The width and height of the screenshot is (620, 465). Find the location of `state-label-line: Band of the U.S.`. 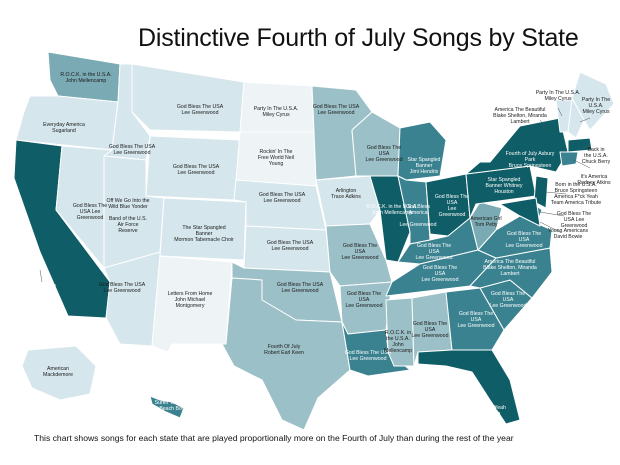

state-label-line: Band of the U.S. is located at coordinates (128, 219).